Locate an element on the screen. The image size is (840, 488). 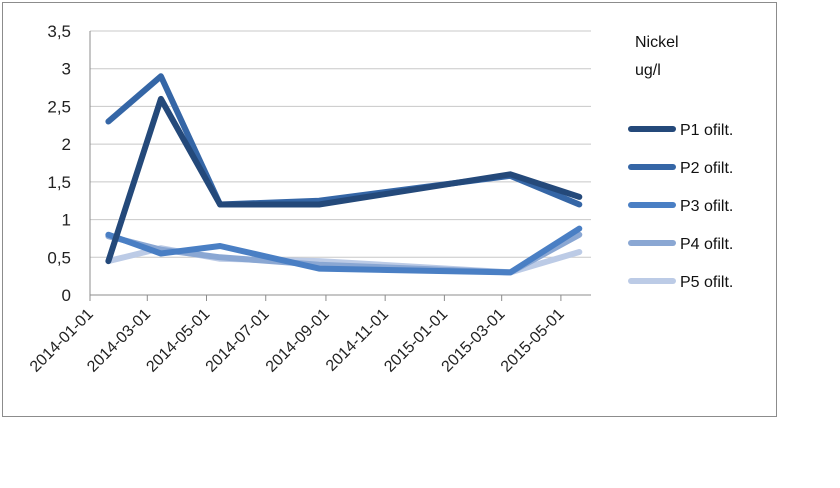
y-tick-label: 3,5 is located at coordinates (59, 31).